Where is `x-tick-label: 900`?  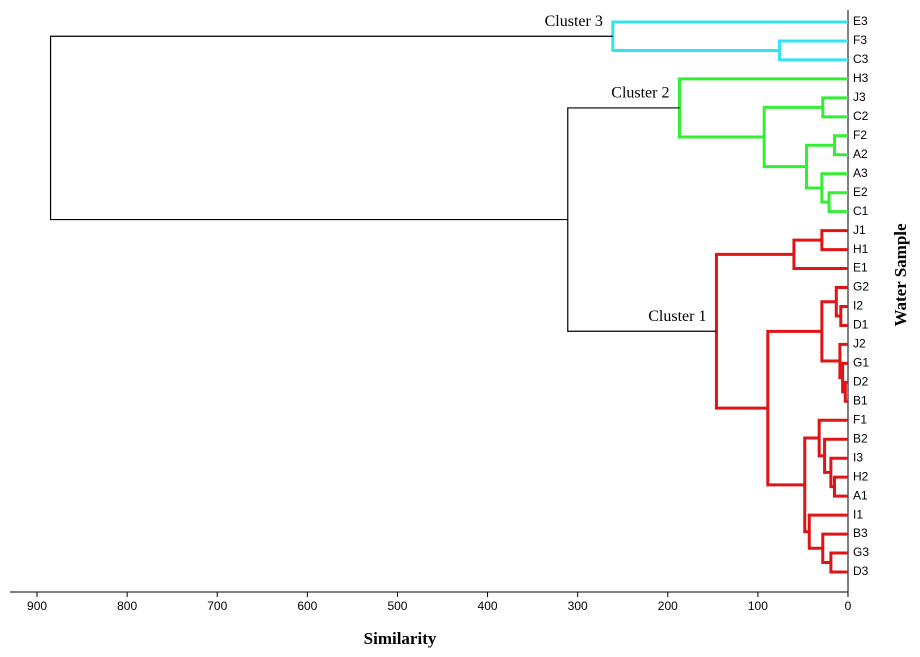 x-tick-label: 900 is located at coordinates (37, 606).